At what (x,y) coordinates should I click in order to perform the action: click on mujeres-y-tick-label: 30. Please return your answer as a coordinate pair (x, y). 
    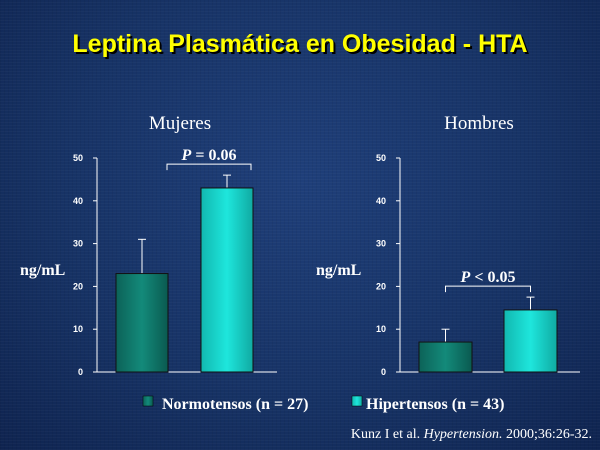
    Looking at the image, I should click on (78, 244).